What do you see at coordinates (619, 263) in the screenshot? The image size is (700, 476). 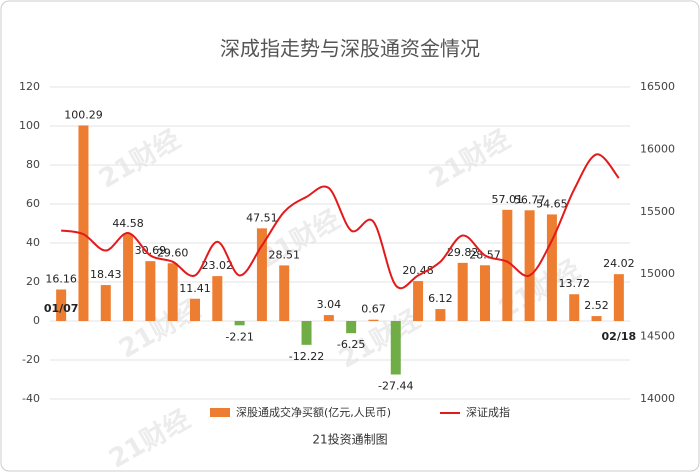 I see `data-label: 24.02` at bounding box center [619, 263].